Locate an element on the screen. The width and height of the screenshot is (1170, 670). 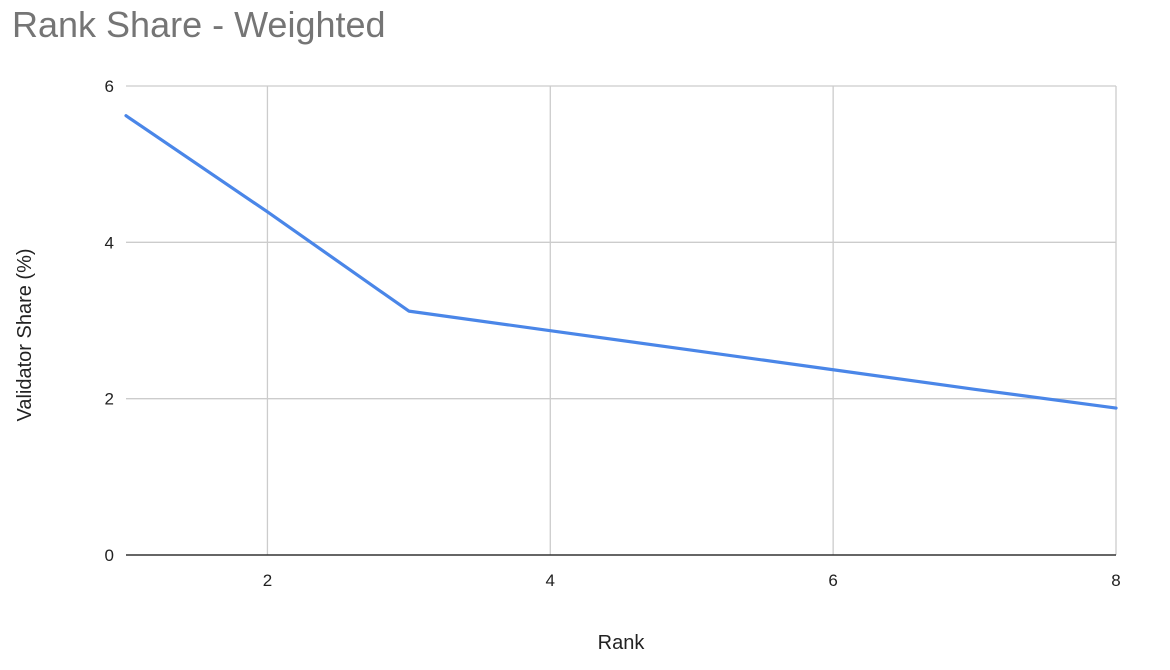
x-tick-label: 8 is located at coordinates (1115, 580).